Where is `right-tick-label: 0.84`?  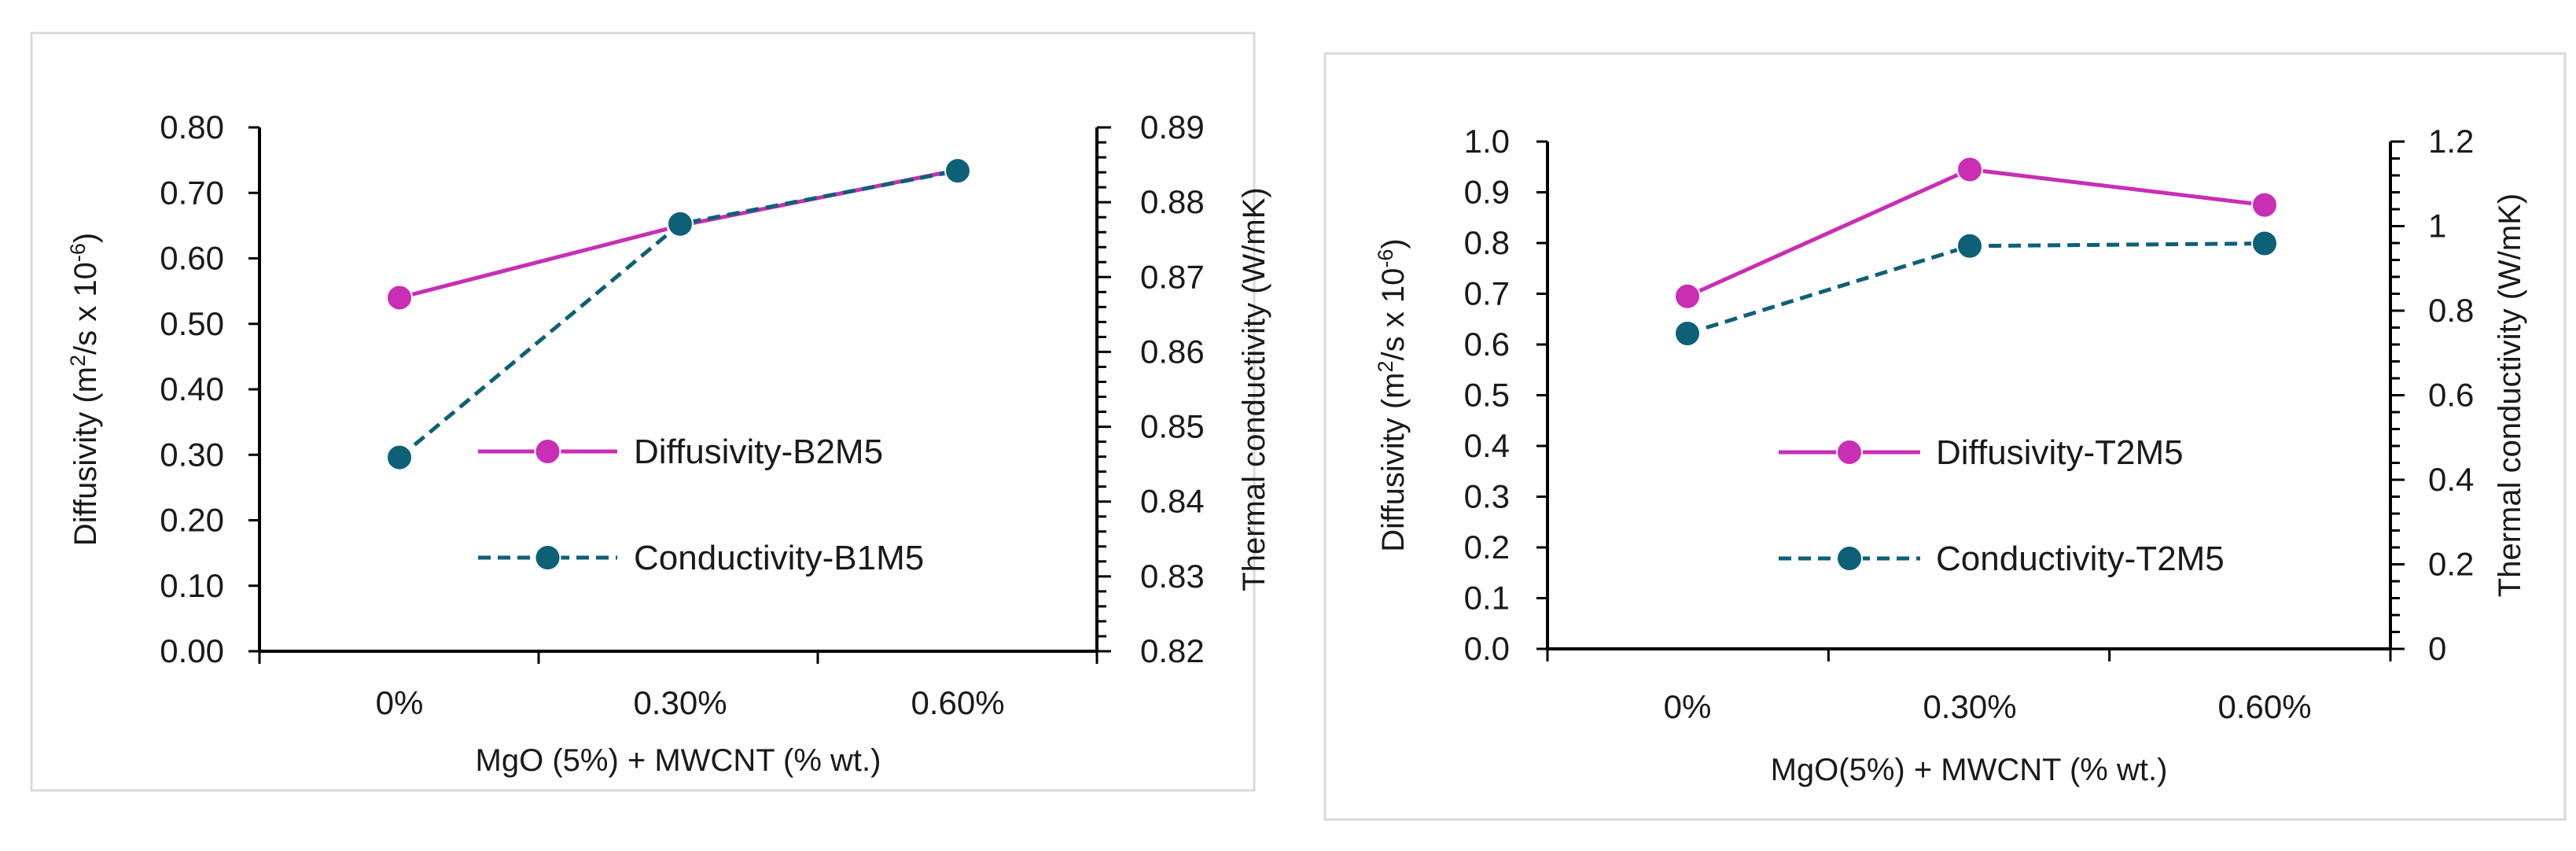 right-tick-label: 0.84 is located at coordinates (1172, 501).